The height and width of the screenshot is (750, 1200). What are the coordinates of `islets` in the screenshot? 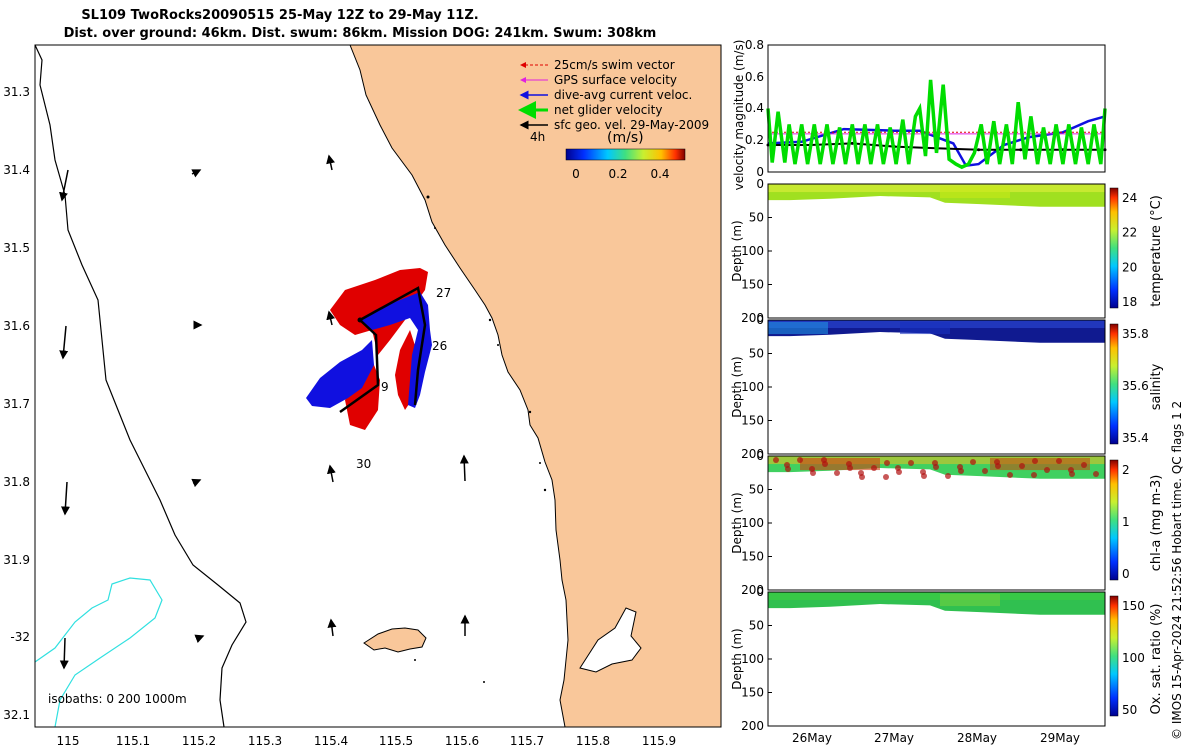 It's located at (480, 439).